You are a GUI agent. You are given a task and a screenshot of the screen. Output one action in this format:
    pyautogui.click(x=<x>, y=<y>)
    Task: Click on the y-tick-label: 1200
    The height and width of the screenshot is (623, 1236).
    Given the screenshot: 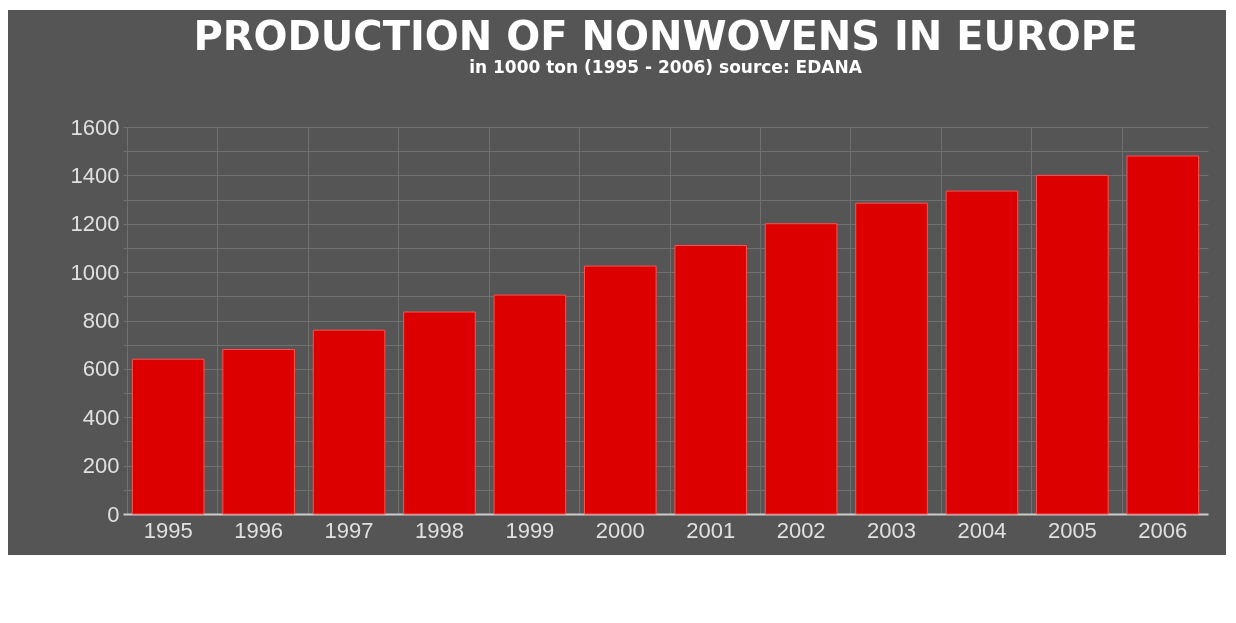 What is the action you would take?
    pyautogui.click(x=95, y=224)
    